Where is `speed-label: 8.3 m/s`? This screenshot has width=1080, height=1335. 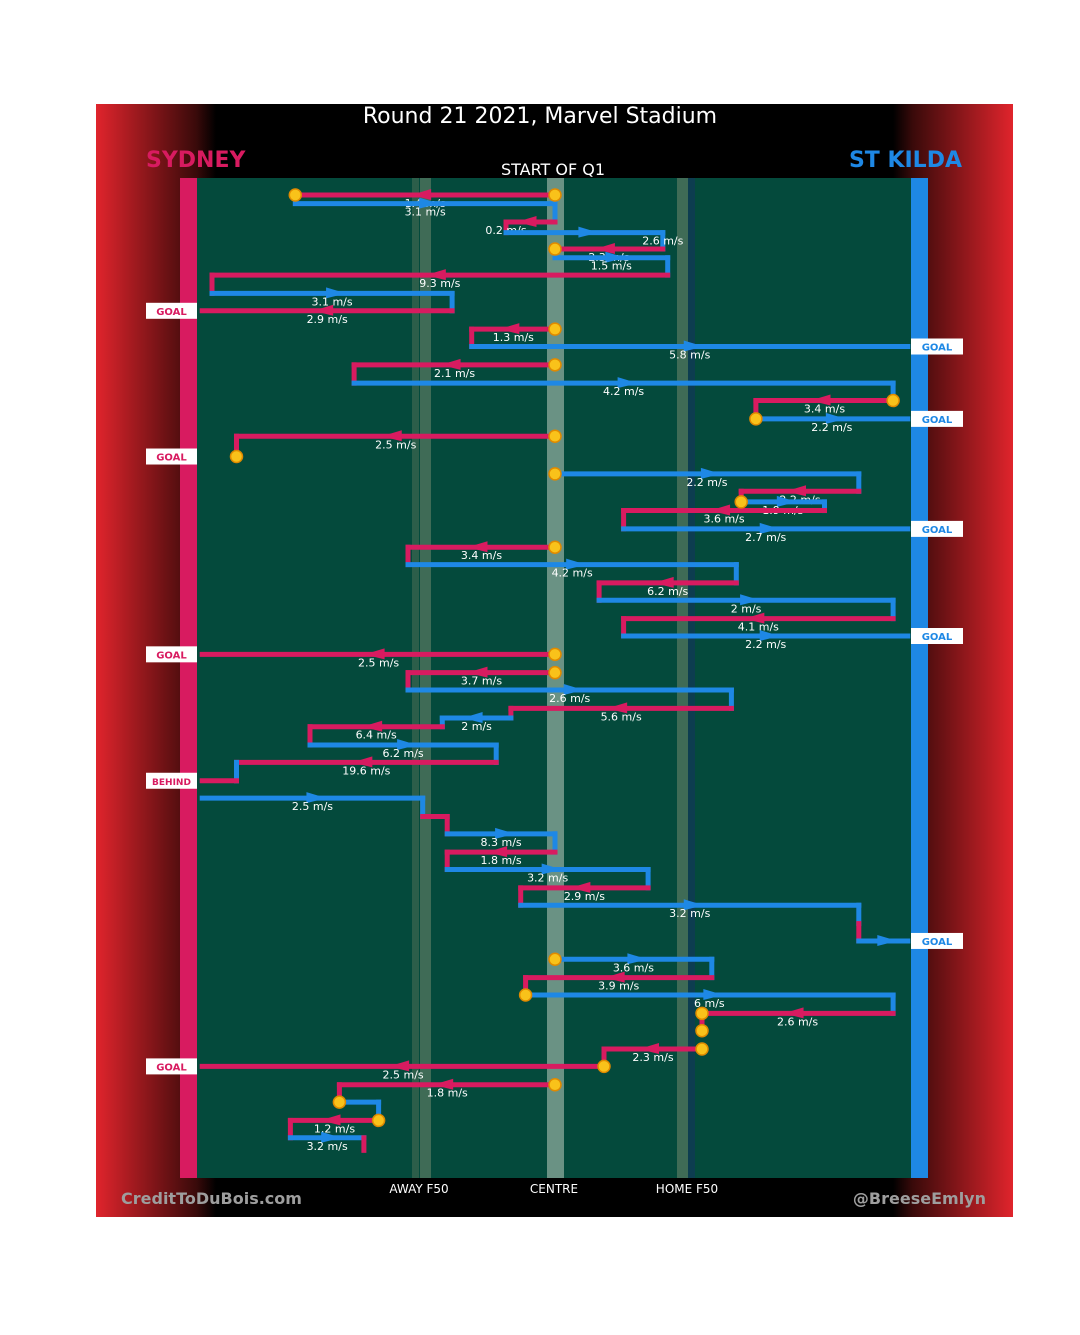
speed-label: 8.3 m/s is located at coordinates (501, 842).